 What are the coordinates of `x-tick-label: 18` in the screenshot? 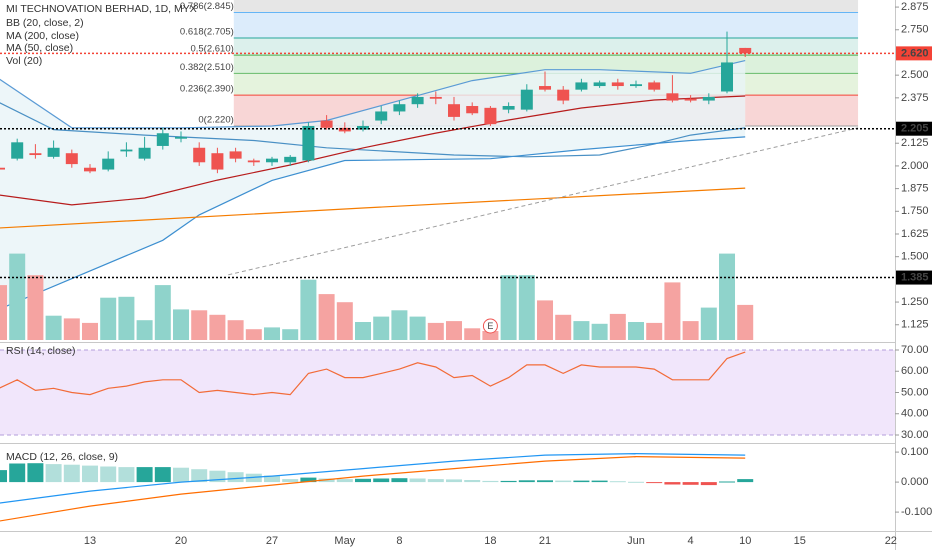 It's located at (490, 541).